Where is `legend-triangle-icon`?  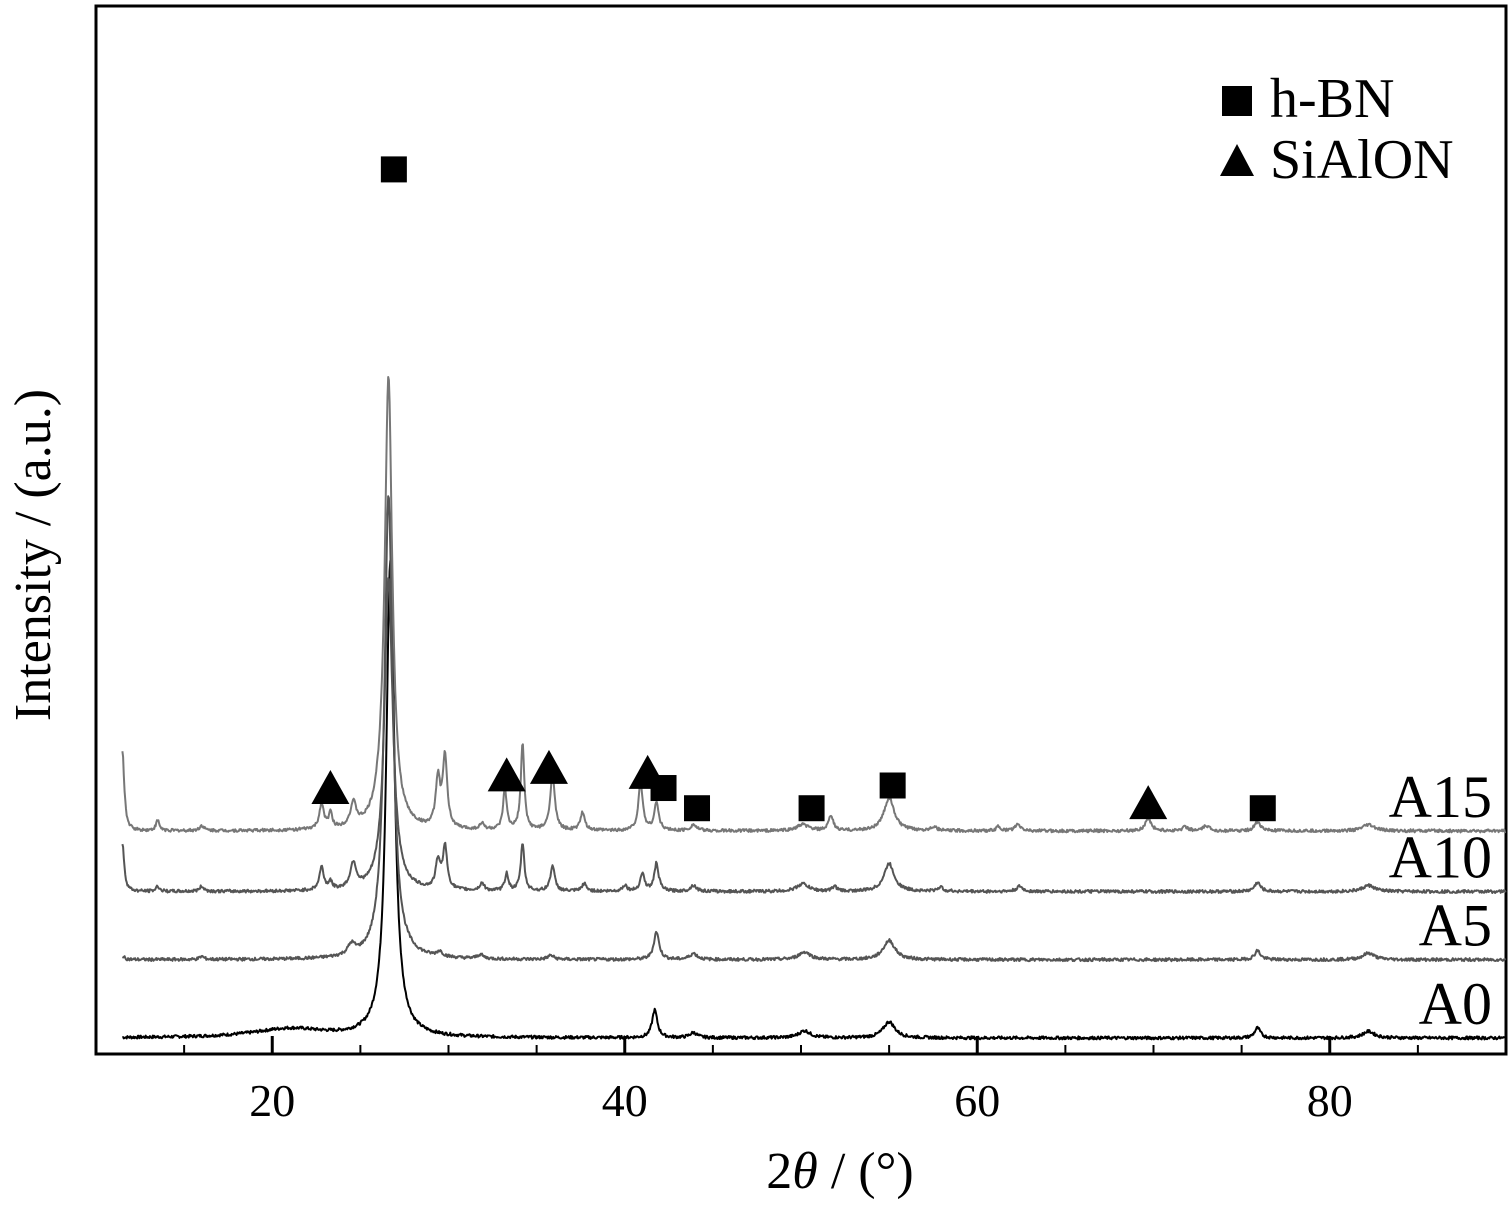 legend-triangle-icon is located at coordinates (1237, 160).